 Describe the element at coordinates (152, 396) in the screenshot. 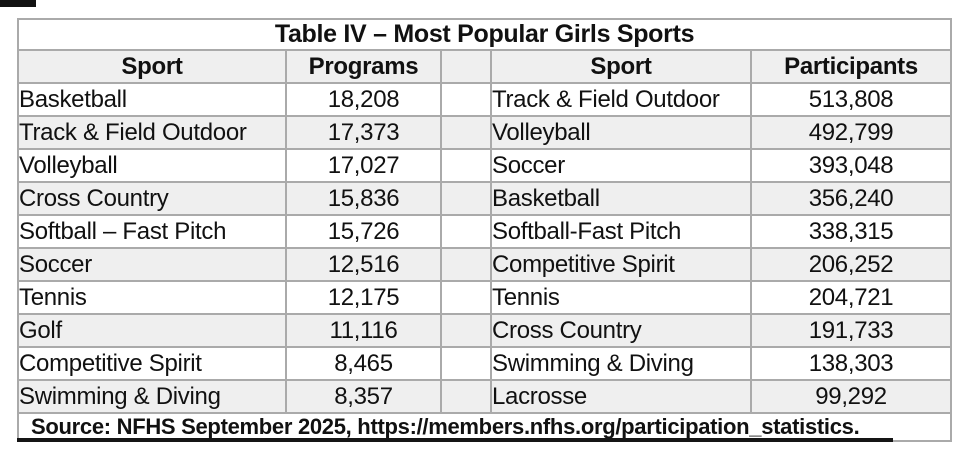

I see `left-sport-cell: Swimming & Diving` at that location.